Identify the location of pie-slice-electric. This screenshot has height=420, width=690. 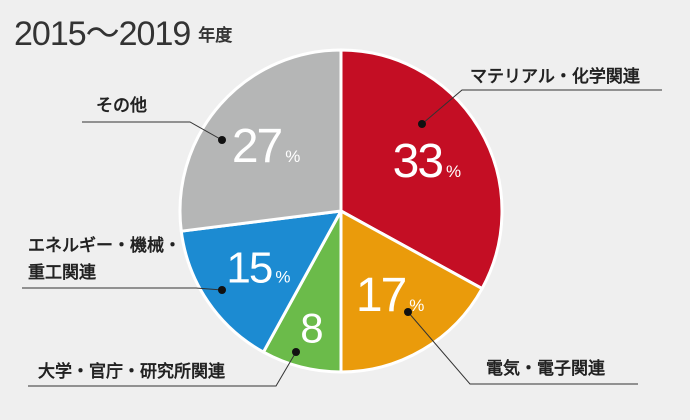
(411, 291).